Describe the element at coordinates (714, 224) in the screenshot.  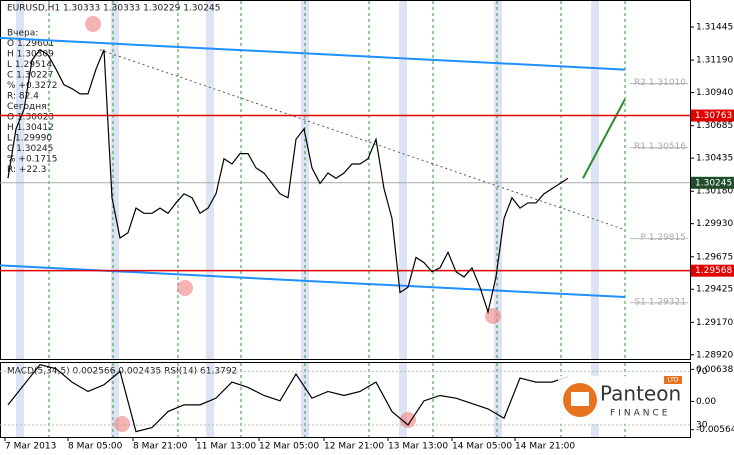
I see `y-tick-label: 1.29930` at that location.